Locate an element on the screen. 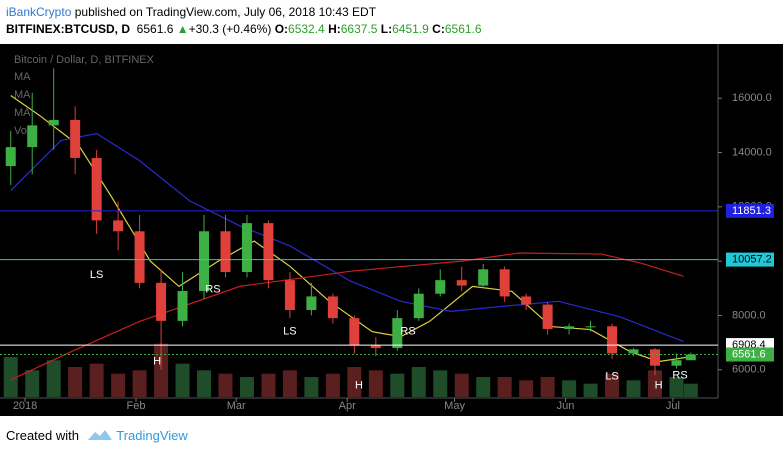  last: 6561.6 is located at coordinates (155, 29).